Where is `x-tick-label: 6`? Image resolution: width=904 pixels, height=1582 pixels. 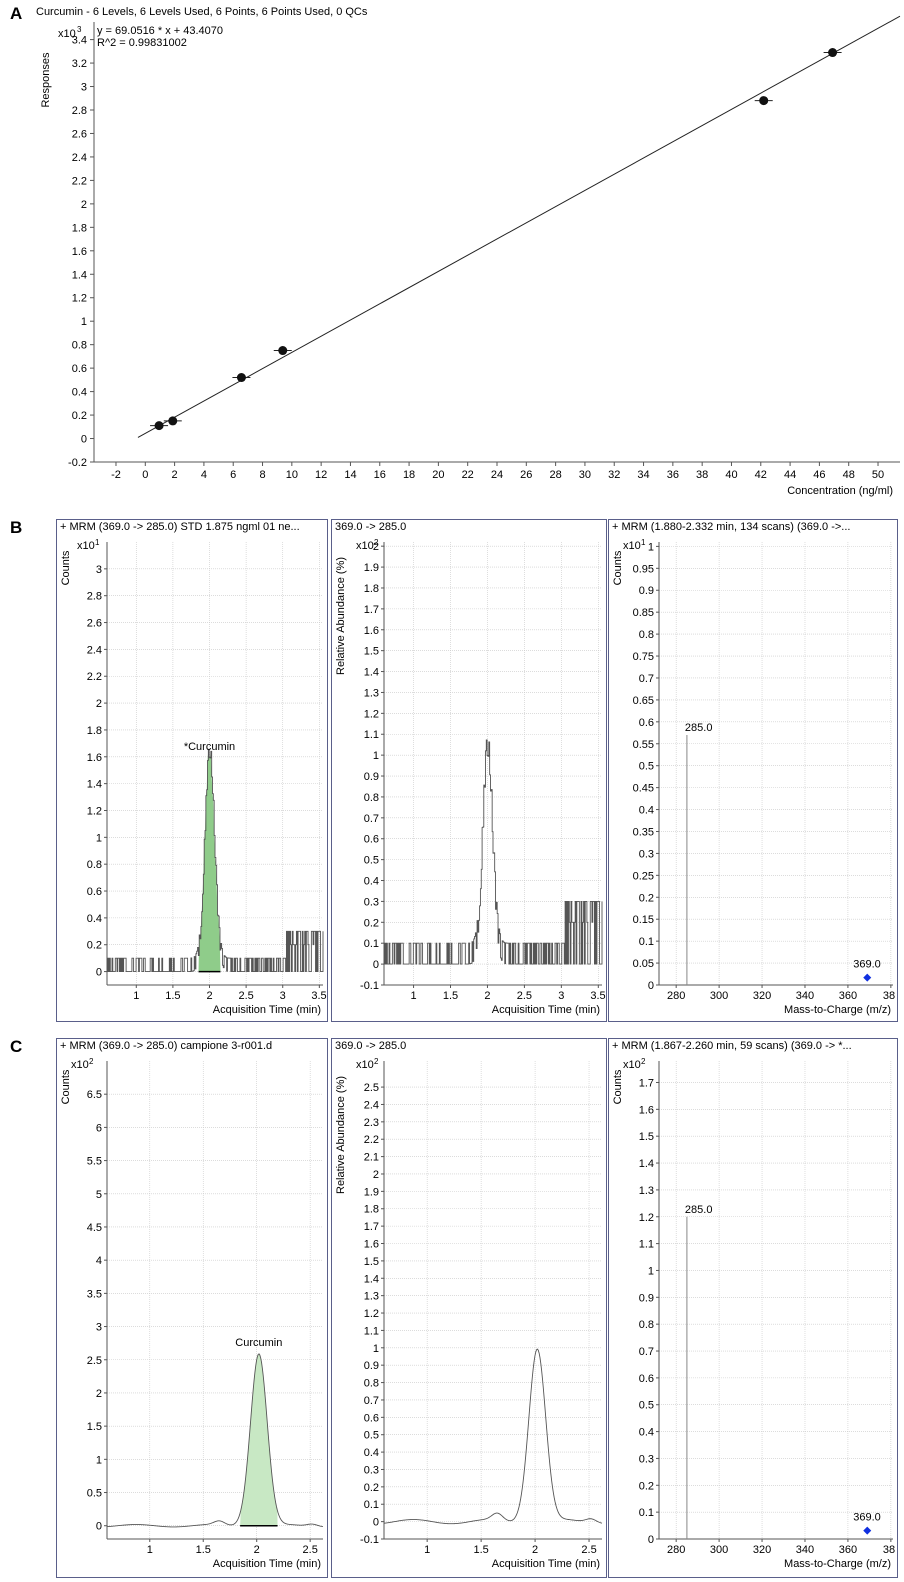
x-tick-label: 6 is located at coordinates (233, 475).